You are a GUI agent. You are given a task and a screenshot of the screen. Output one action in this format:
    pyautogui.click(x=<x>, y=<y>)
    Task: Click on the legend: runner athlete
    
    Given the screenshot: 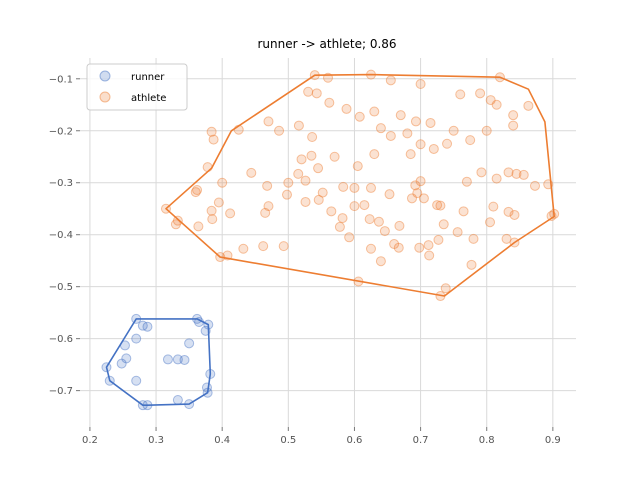 What is the action you would take?
    pyautogui.click(x=137, y=87)
    